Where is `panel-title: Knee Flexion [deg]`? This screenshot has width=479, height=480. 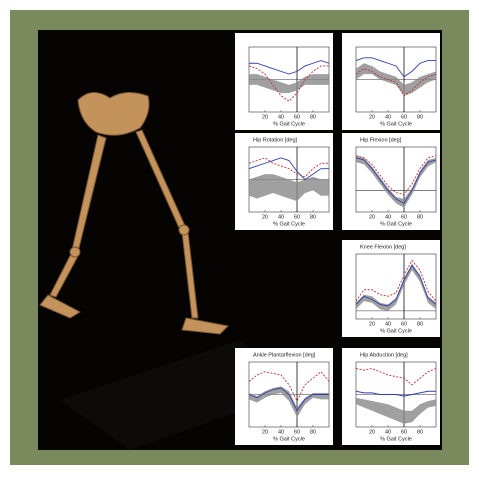 panel-title: Knee Flexion [deg] is located at coordinates (383, 247).